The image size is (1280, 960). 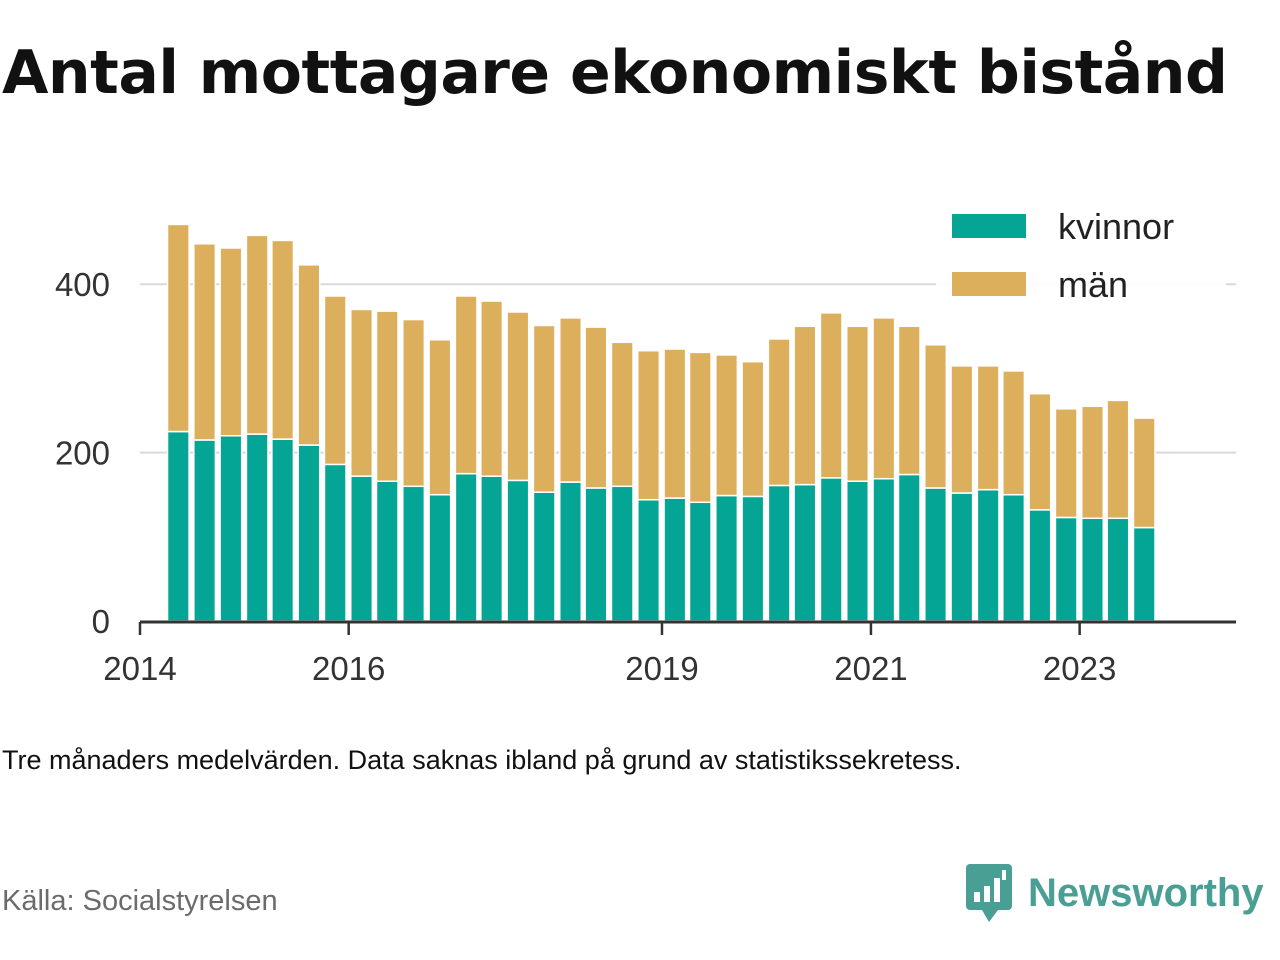 What do you see at coordinates (101, 621) in the screenshot?
I see `y-tick-label: 0` at bounding box center [101, 621].